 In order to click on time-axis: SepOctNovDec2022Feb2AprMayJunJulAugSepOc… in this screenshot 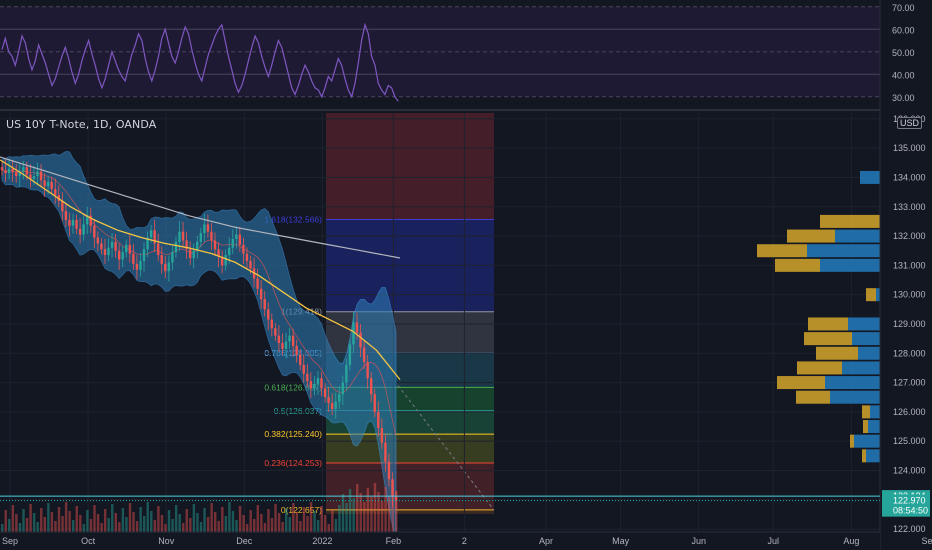, I will do `click(466, 540)`.